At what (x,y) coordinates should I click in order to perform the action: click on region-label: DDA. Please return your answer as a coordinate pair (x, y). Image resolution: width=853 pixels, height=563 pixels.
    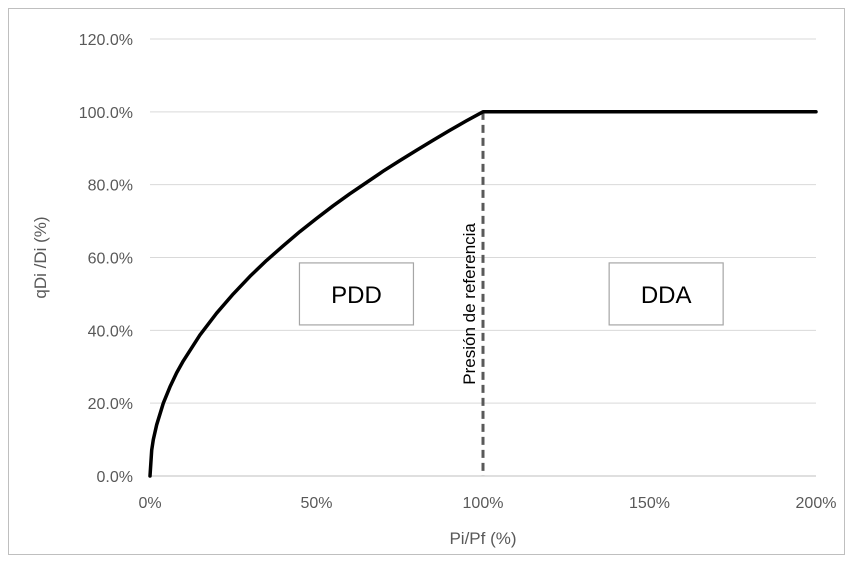
    Looking at the image, I should click on (666, 295).